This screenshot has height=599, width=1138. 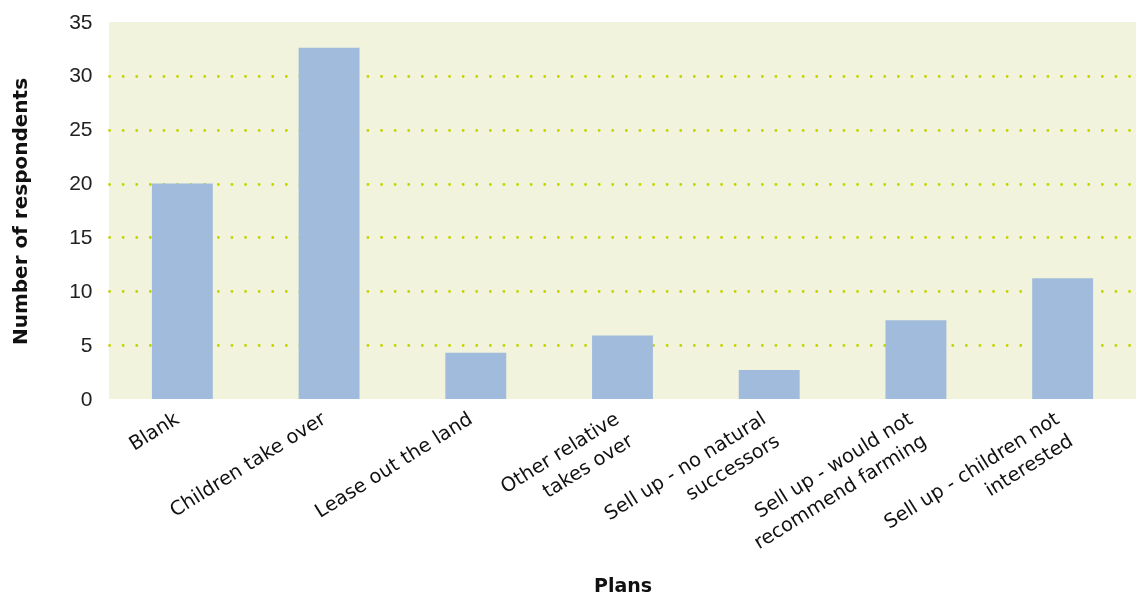 What do you see at coordinates (81, 21) in the screenshot?
I see `y-tick-label: 35` at bounding box center [81, 21].